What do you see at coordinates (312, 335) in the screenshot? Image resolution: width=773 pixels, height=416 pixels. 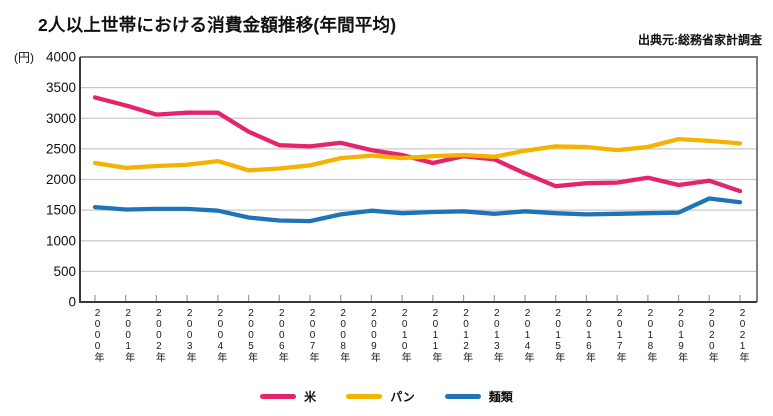 I see `x-tick-label: 2007年` at bounding box center [312, 335].